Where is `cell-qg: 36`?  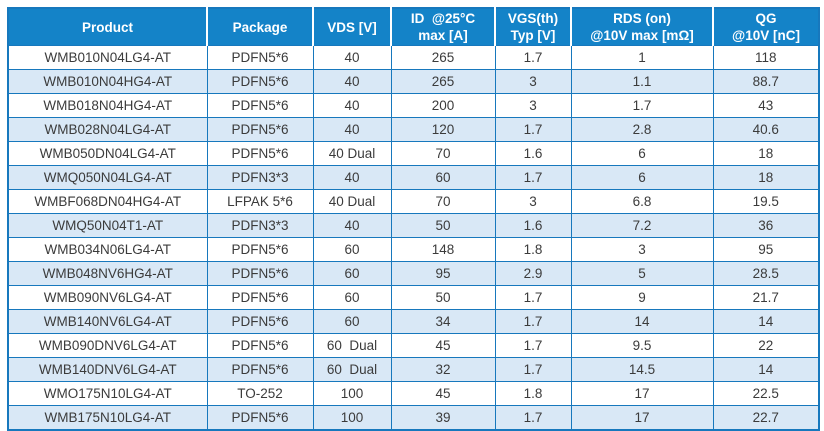
cell-qg: 36 is located at coordinates (766, 225).